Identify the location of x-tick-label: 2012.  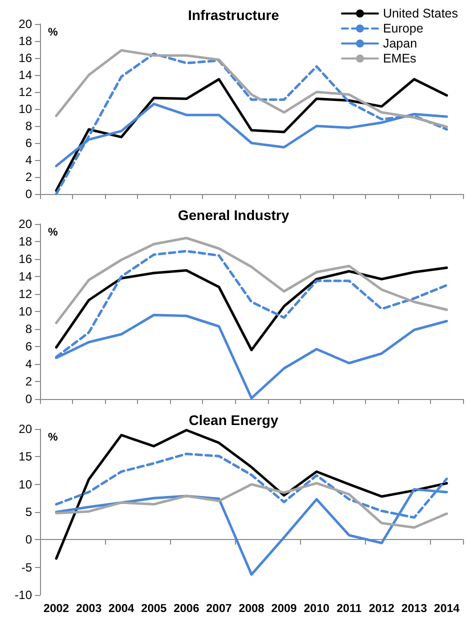
(381, 609).